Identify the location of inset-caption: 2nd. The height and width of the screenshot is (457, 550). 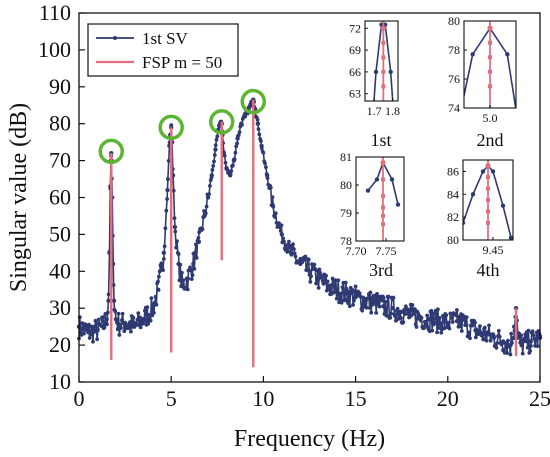
(490, 140).